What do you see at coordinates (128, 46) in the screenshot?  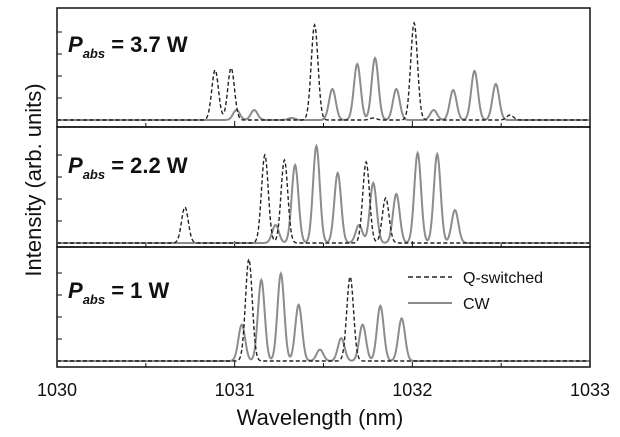 I see `panel-power-label: Pabs = 3.7 W` at bounding box center [128, 46].